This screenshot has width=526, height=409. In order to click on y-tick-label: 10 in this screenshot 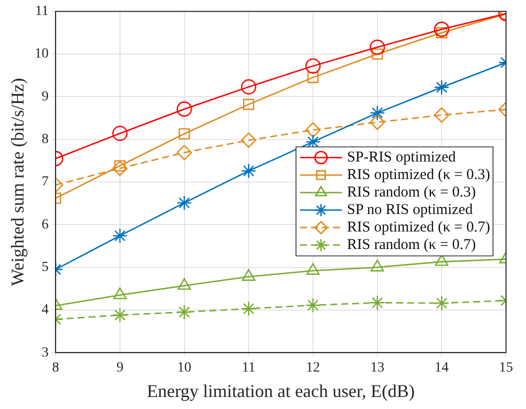, I will do `click(41, 54)`.